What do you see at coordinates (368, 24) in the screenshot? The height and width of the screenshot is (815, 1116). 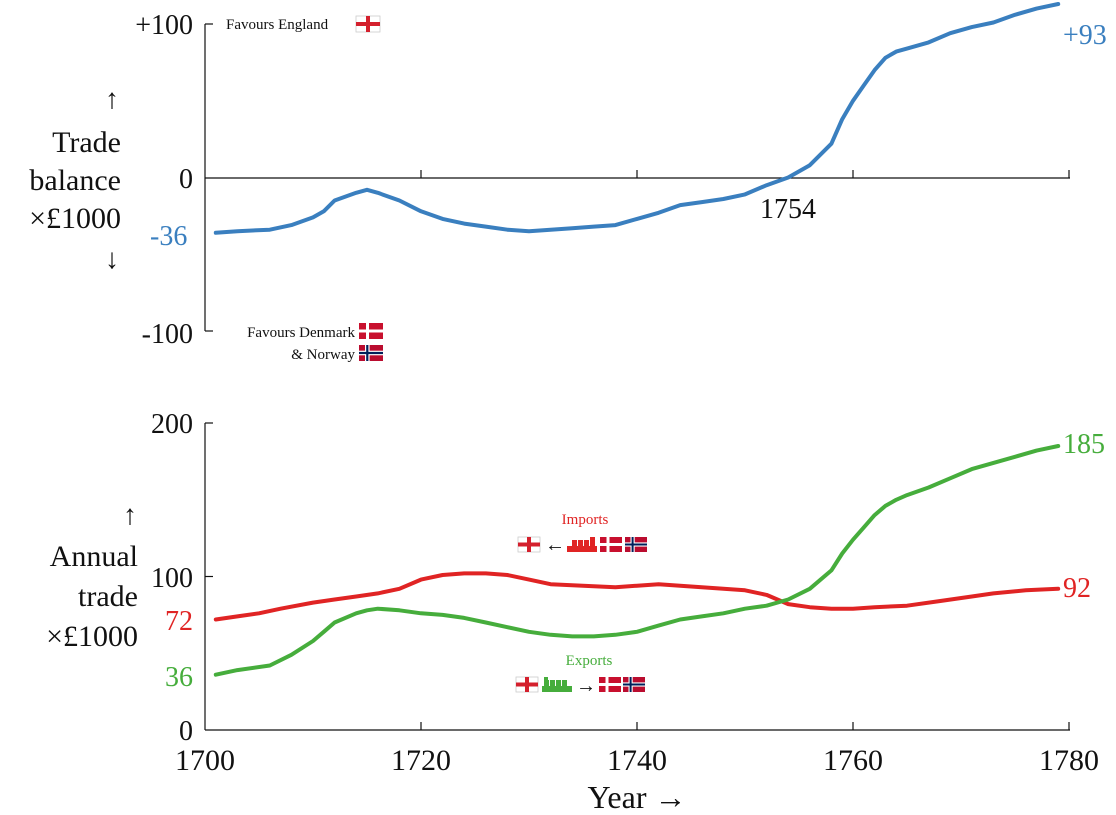 I see `england-flag-icon` at bounding box center [368, 24].